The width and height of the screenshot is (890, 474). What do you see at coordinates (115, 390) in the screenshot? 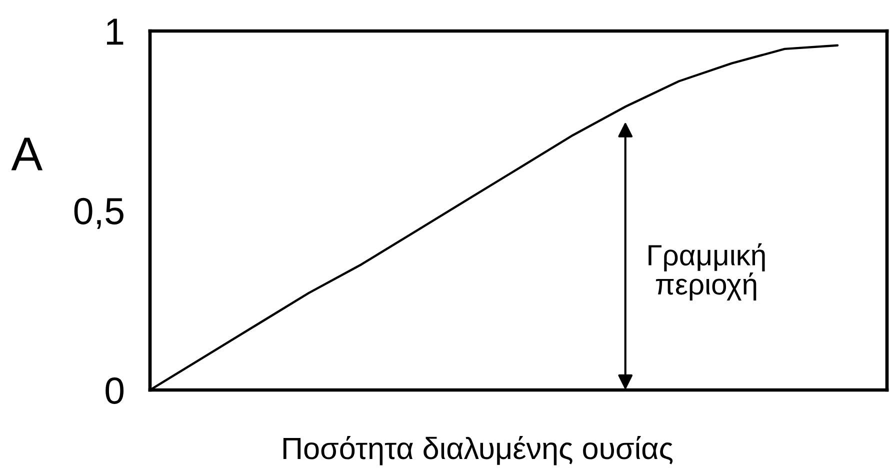
I see `y-tick-label: 0` at bounding box center [115, 390].